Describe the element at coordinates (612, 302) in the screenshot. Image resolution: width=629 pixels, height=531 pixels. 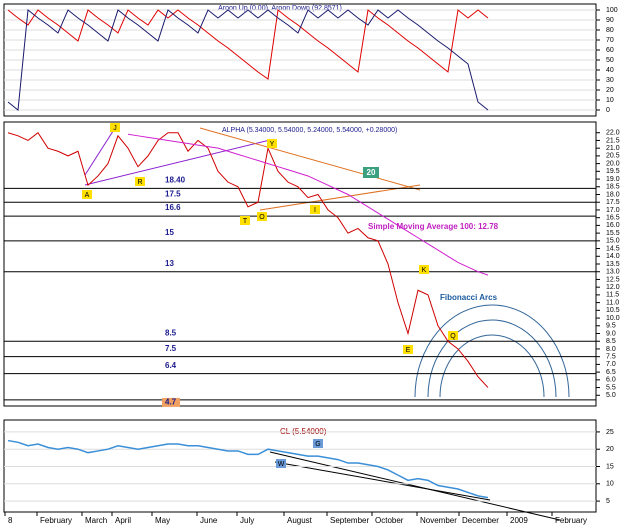
I see `y-tick-label: 11.0` at that location.